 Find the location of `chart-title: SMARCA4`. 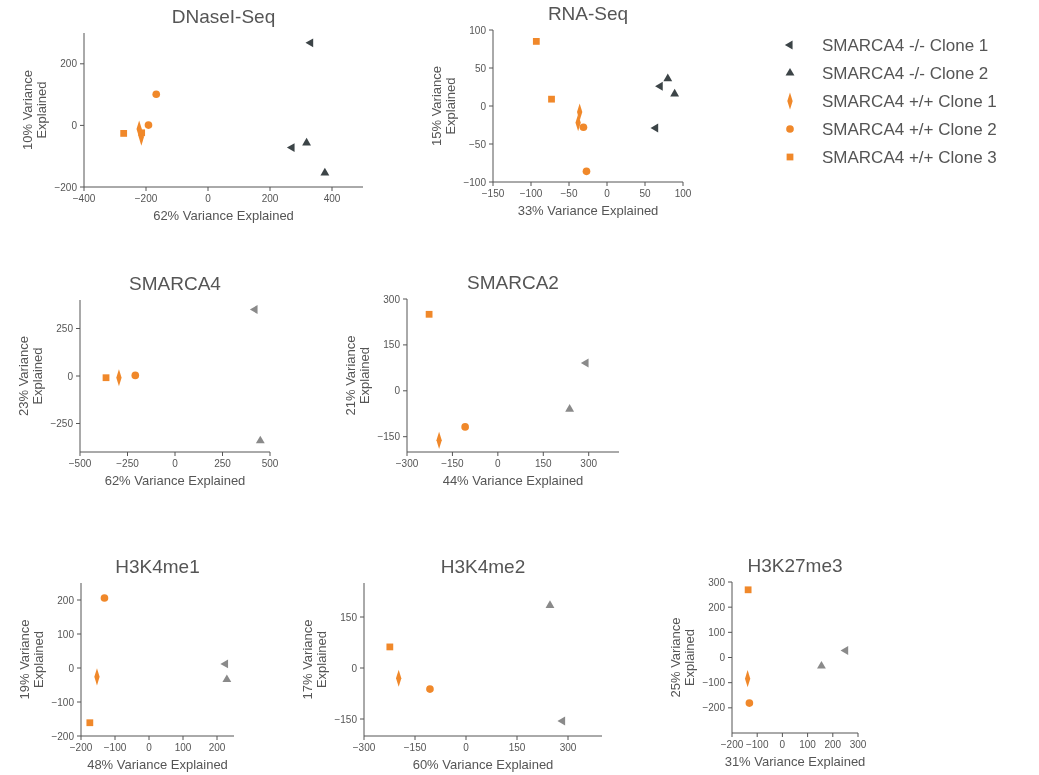

chart-title: SMARCA4 is located at coordinates (175, 283).